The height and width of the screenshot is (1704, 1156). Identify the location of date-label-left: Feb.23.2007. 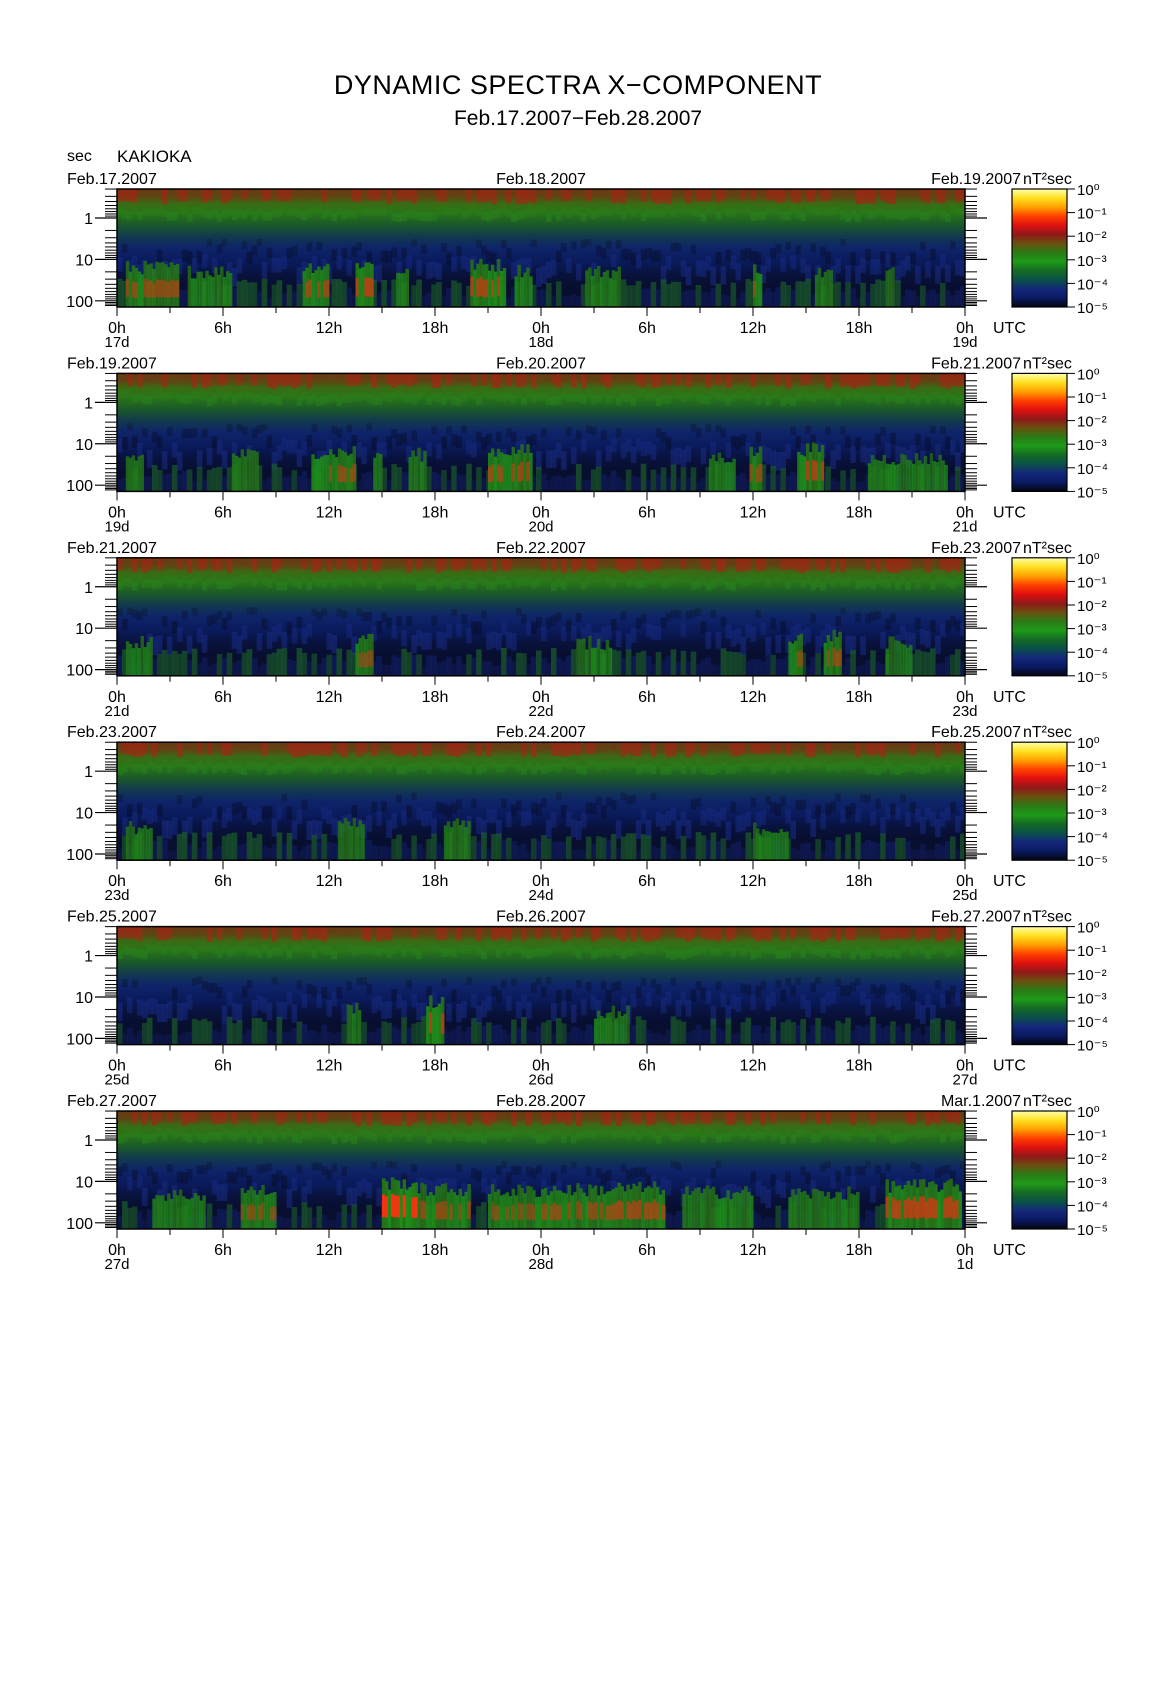
(112, 732).